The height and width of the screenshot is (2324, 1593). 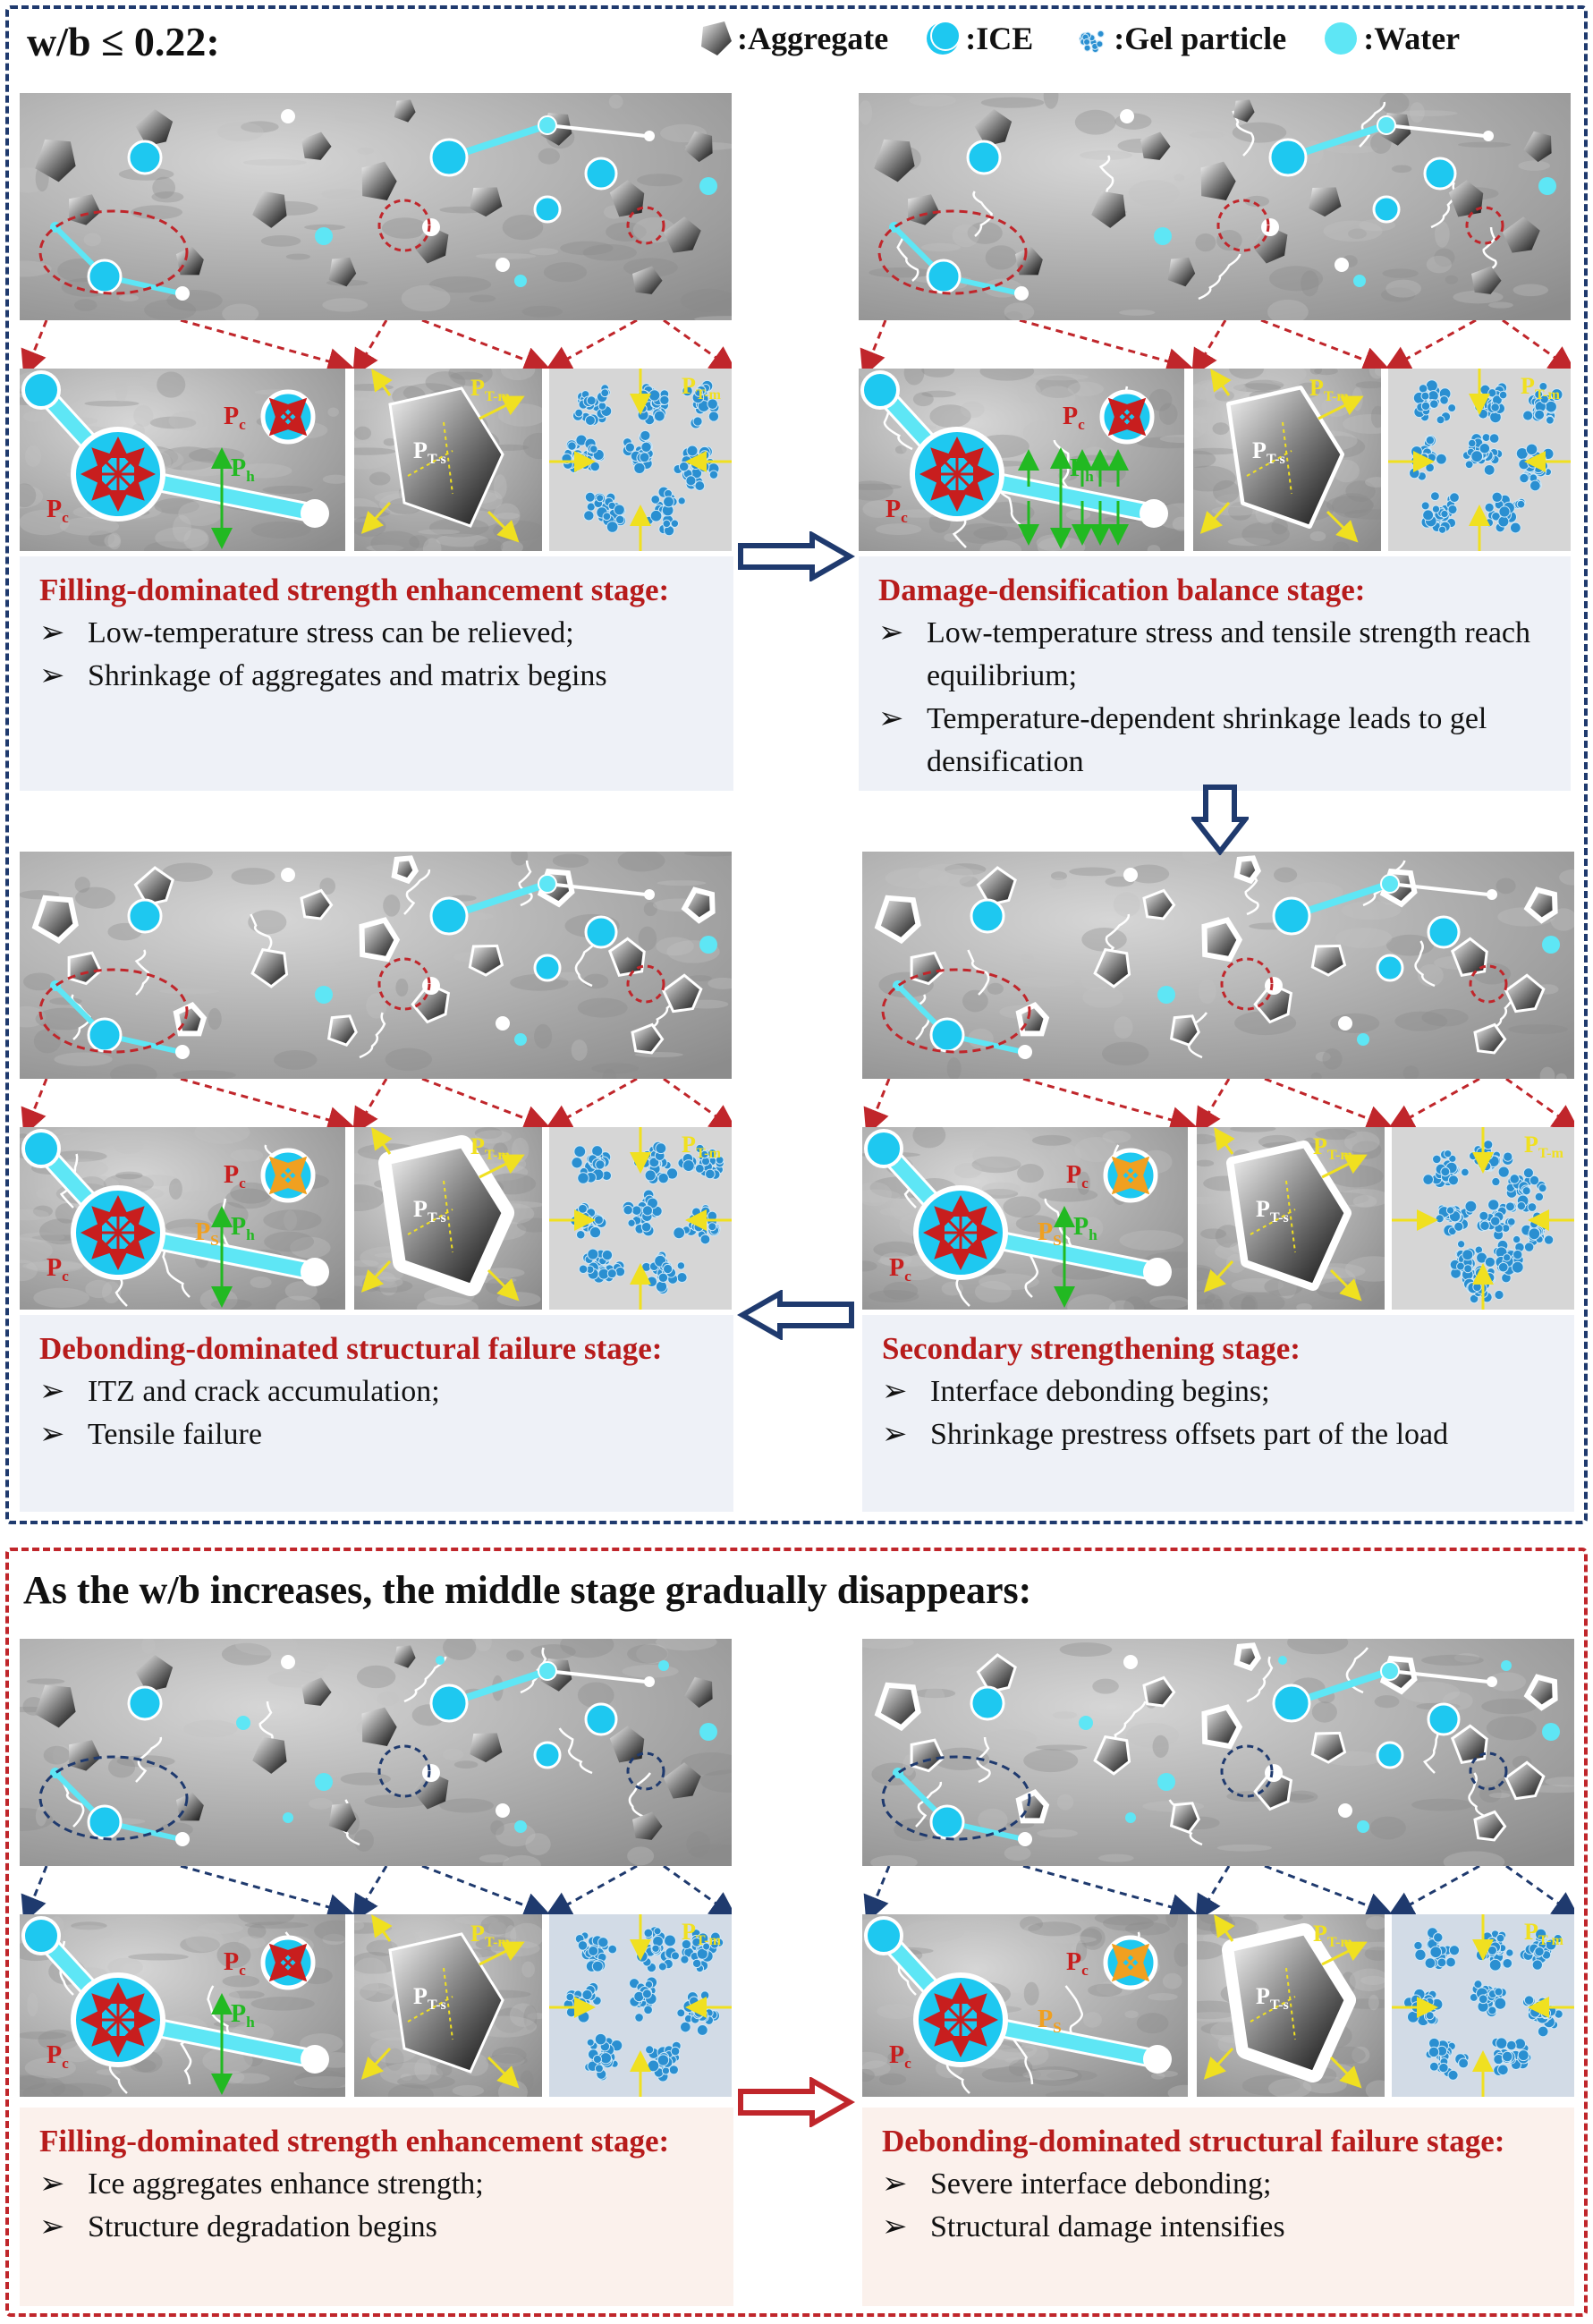 What do you see at coordinates (243, 470) in the screenshot?
I see `pressure-label: Ph` at bounding box center [243, 470].